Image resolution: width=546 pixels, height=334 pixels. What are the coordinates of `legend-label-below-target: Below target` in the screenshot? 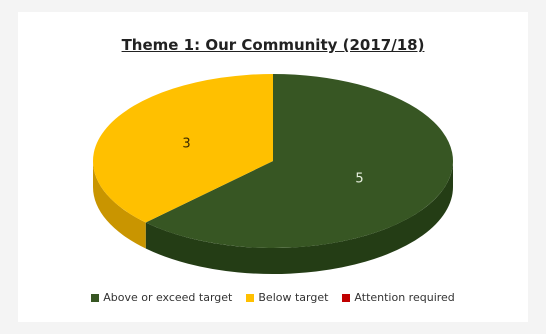 It's located at (293, 297).